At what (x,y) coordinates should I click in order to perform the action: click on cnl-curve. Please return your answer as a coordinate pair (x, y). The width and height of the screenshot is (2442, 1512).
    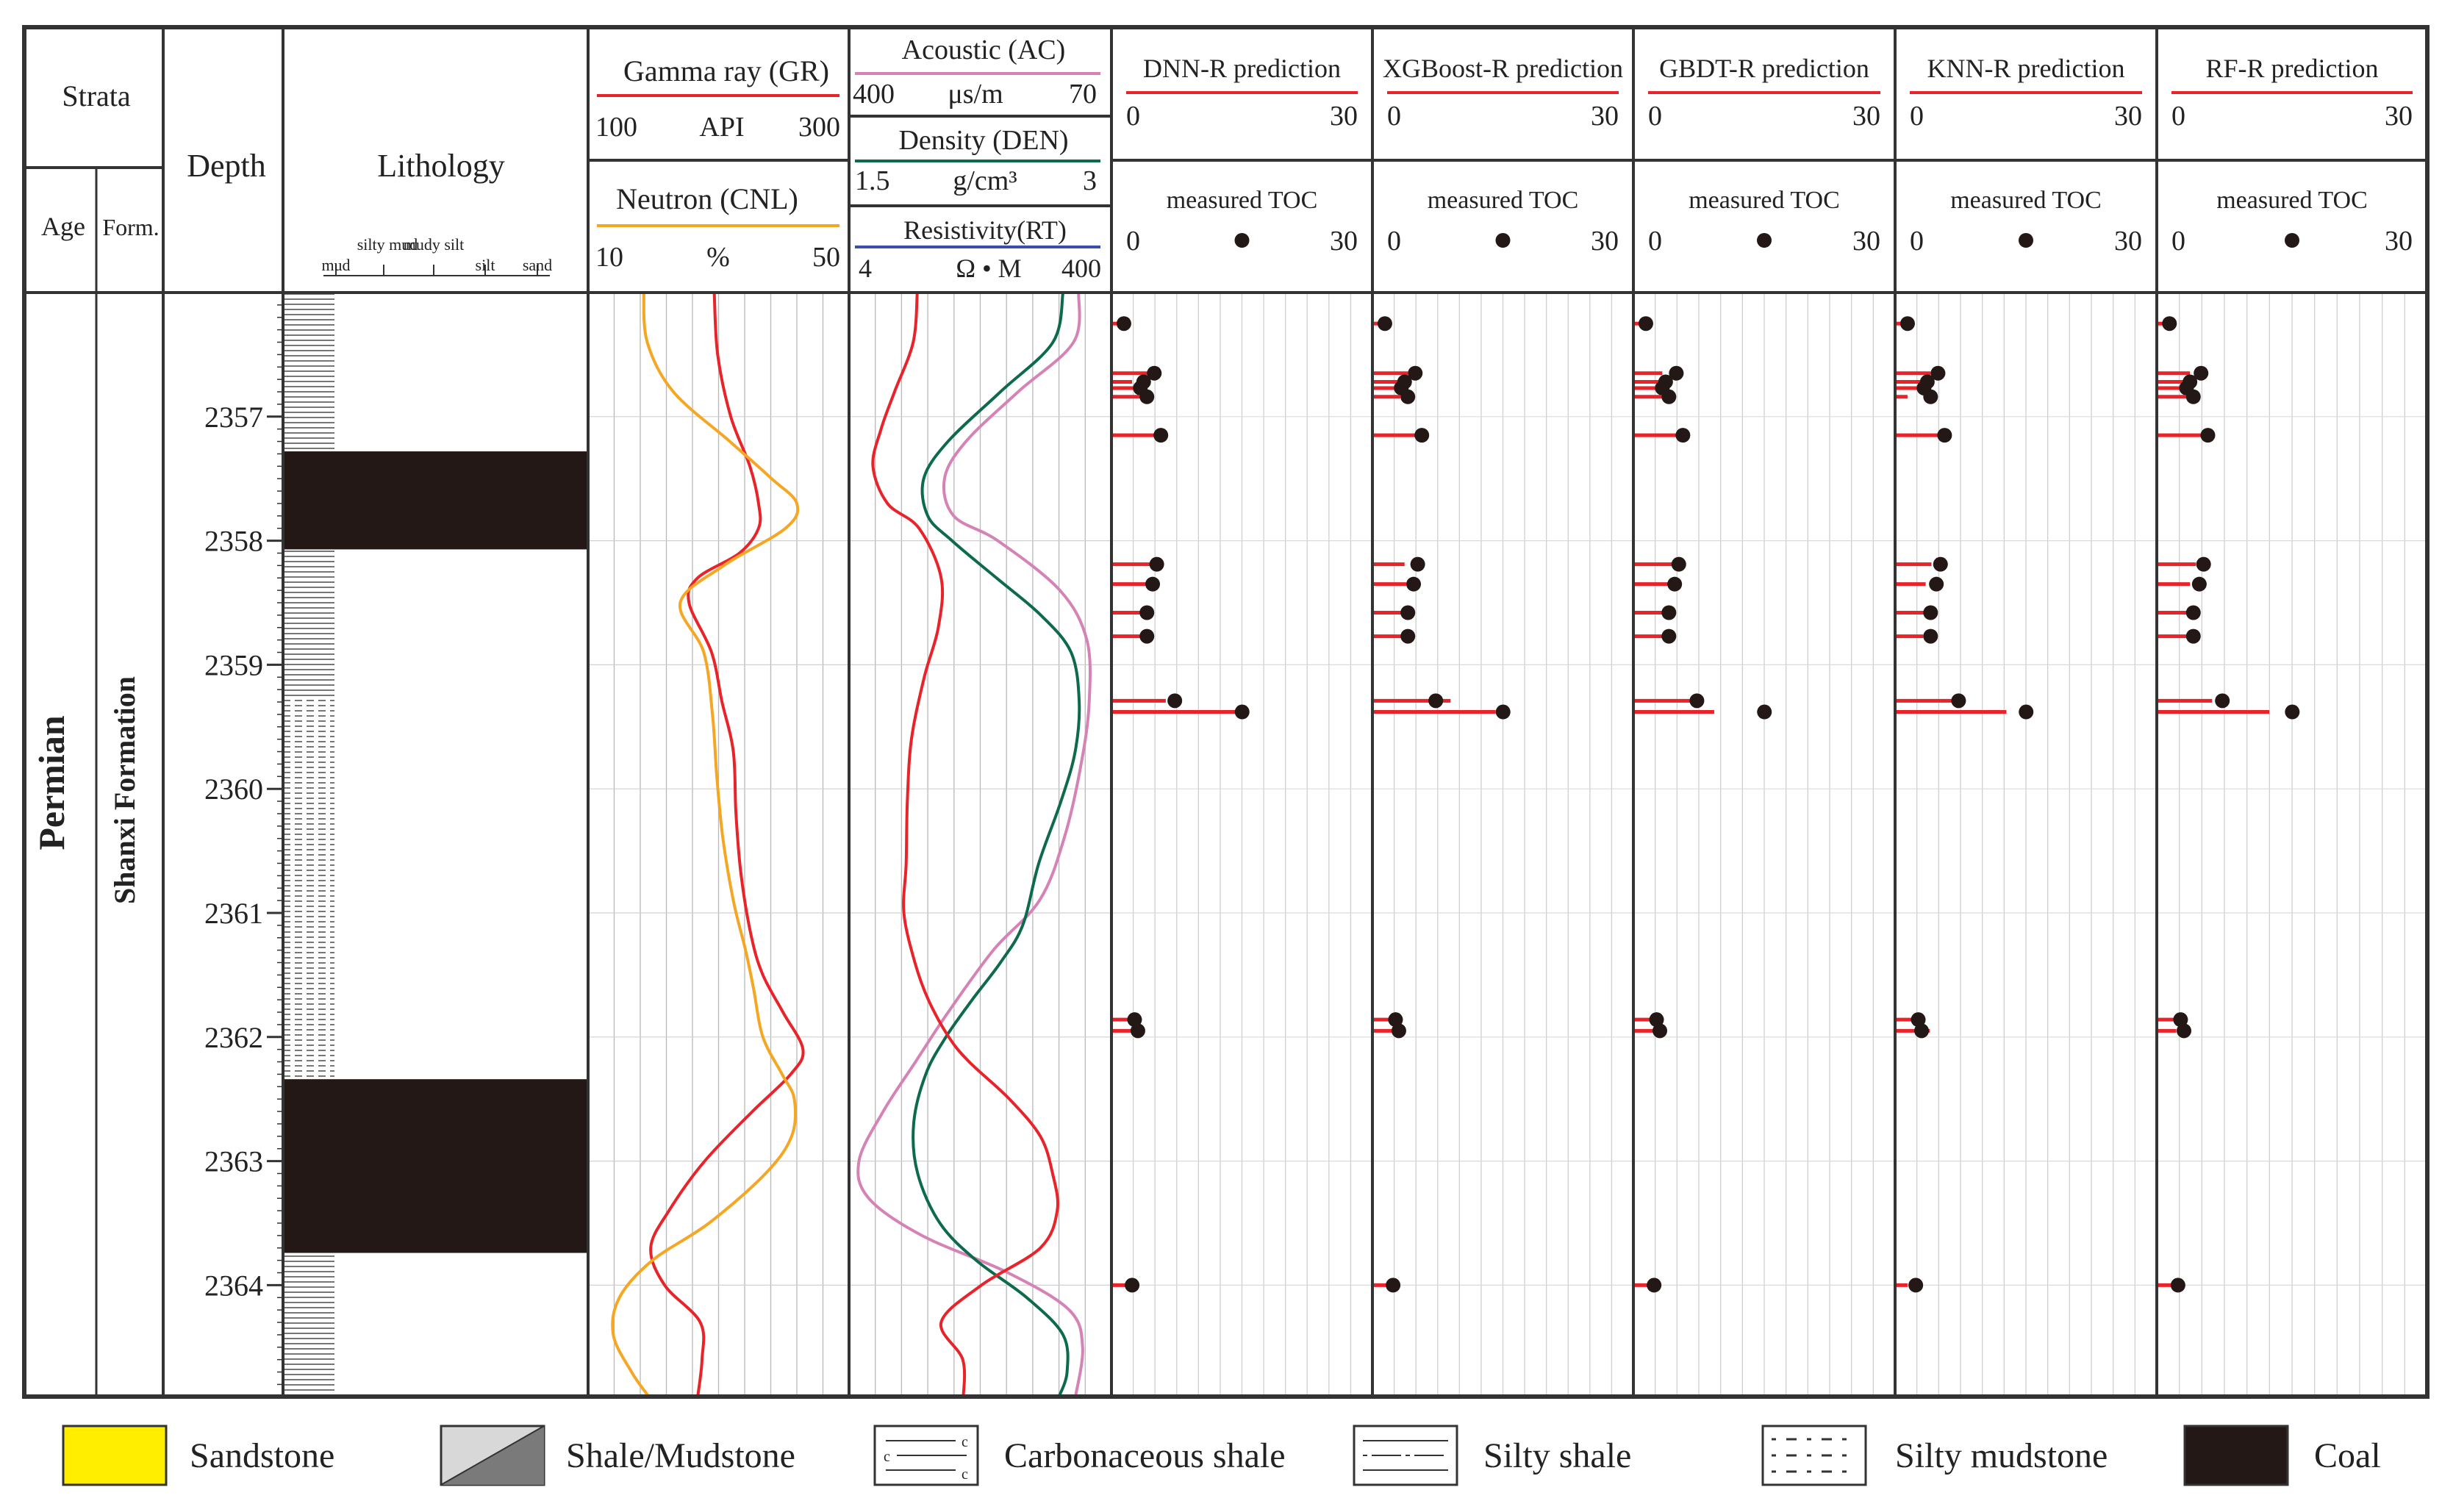
    Looking at the image, I should click on (706, 845).